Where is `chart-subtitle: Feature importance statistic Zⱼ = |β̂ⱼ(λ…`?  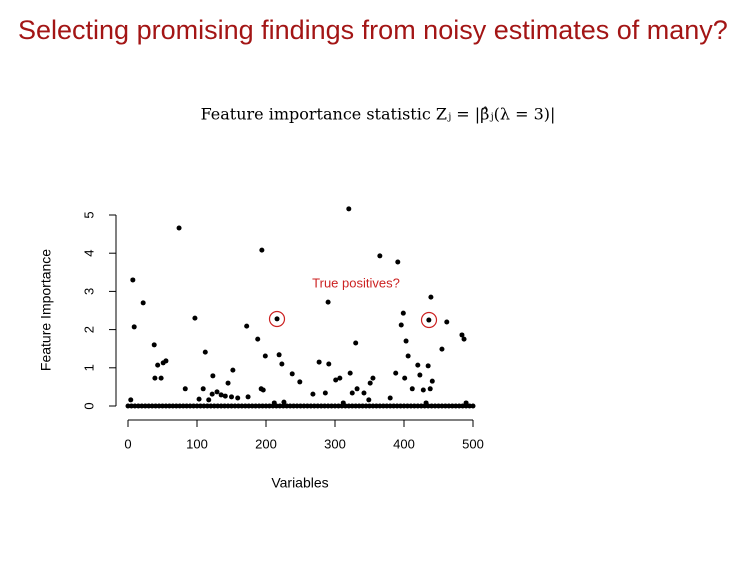 chart-subtitle: Feature importance statistic Zⱼ = |β̂ⱼ(λ… is located at coordinates (378, 114).